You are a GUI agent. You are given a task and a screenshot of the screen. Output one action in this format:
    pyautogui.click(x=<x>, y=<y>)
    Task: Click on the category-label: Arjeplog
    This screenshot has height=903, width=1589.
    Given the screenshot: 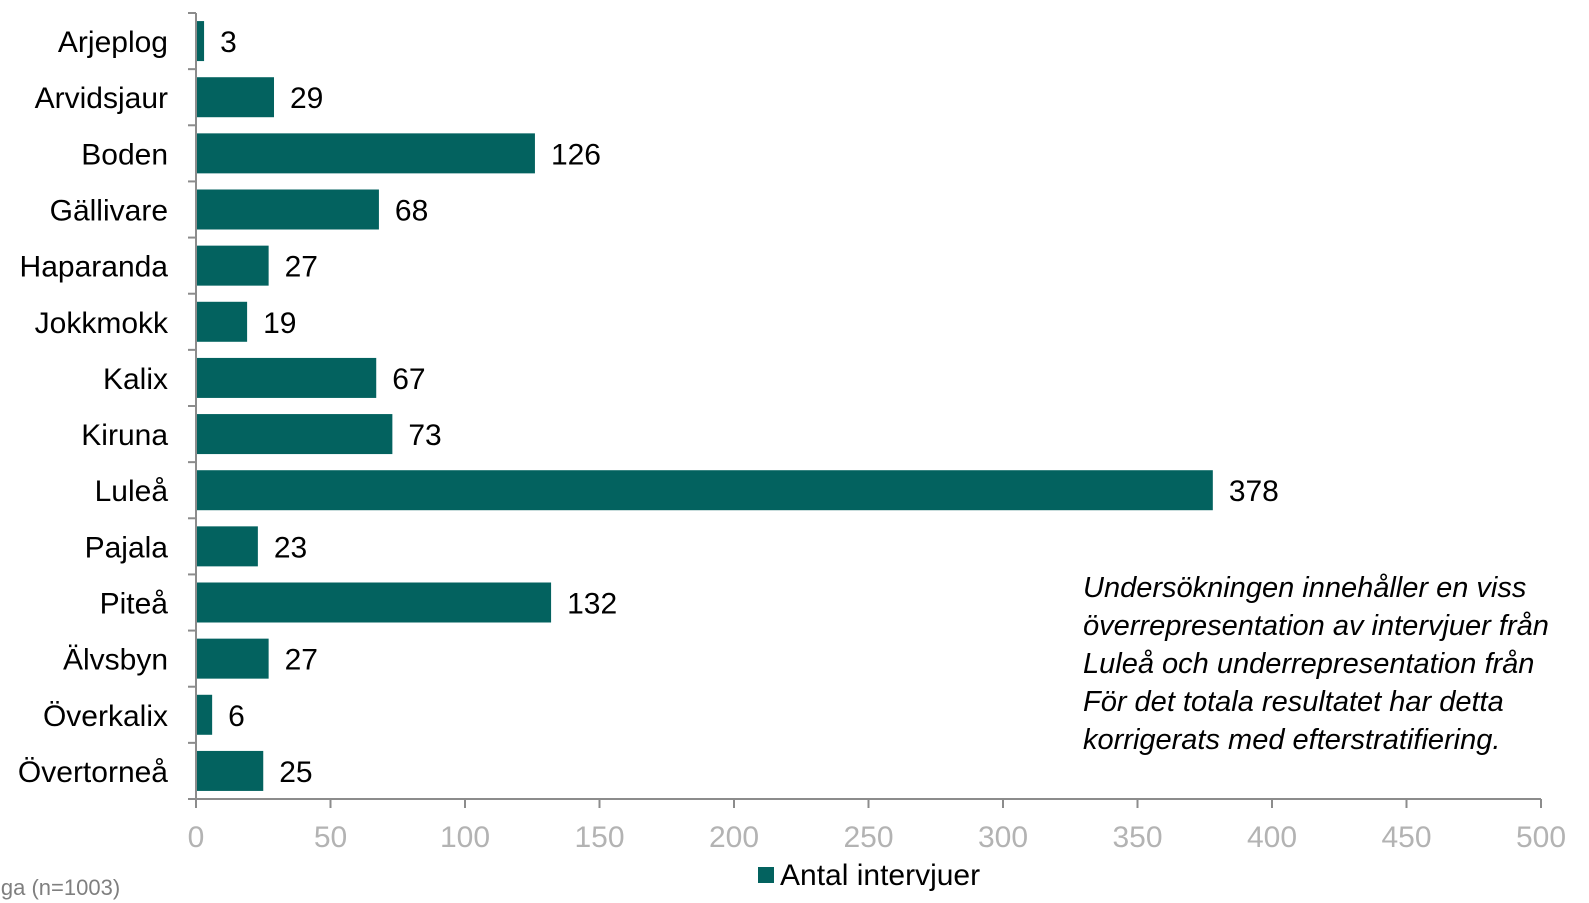 What is the action you would take?
    pyautogui.click(x=113, y=42)
    